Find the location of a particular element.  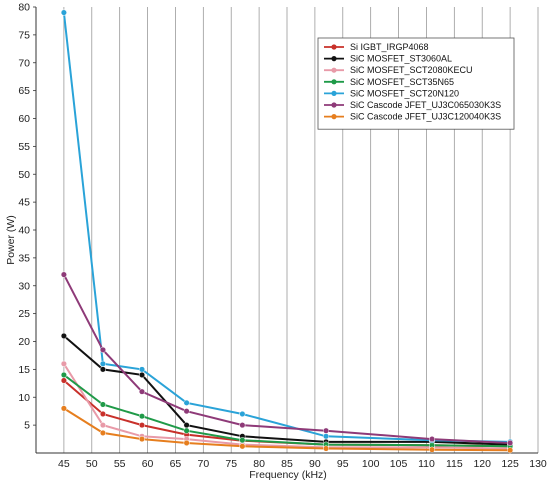

x-tick-label: 130 is located at coordinates (538, 464).